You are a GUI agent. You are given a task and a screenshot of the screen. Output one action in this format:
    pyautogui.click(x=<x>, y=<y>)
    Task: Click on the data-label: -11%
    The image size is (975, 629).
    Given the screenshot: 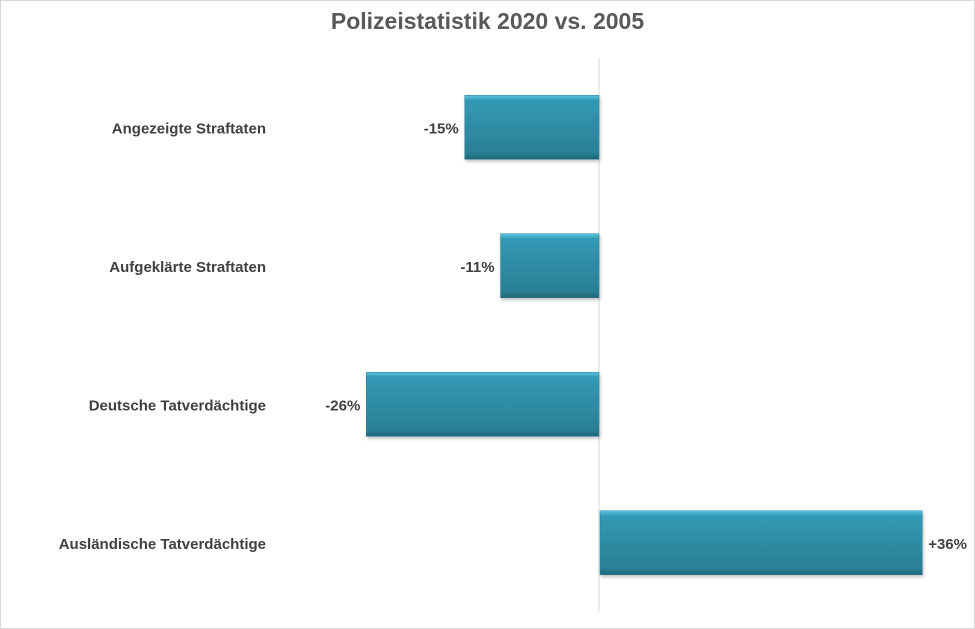 What is the action you would take?
    pyautogui.click(x=477, y=267)
    